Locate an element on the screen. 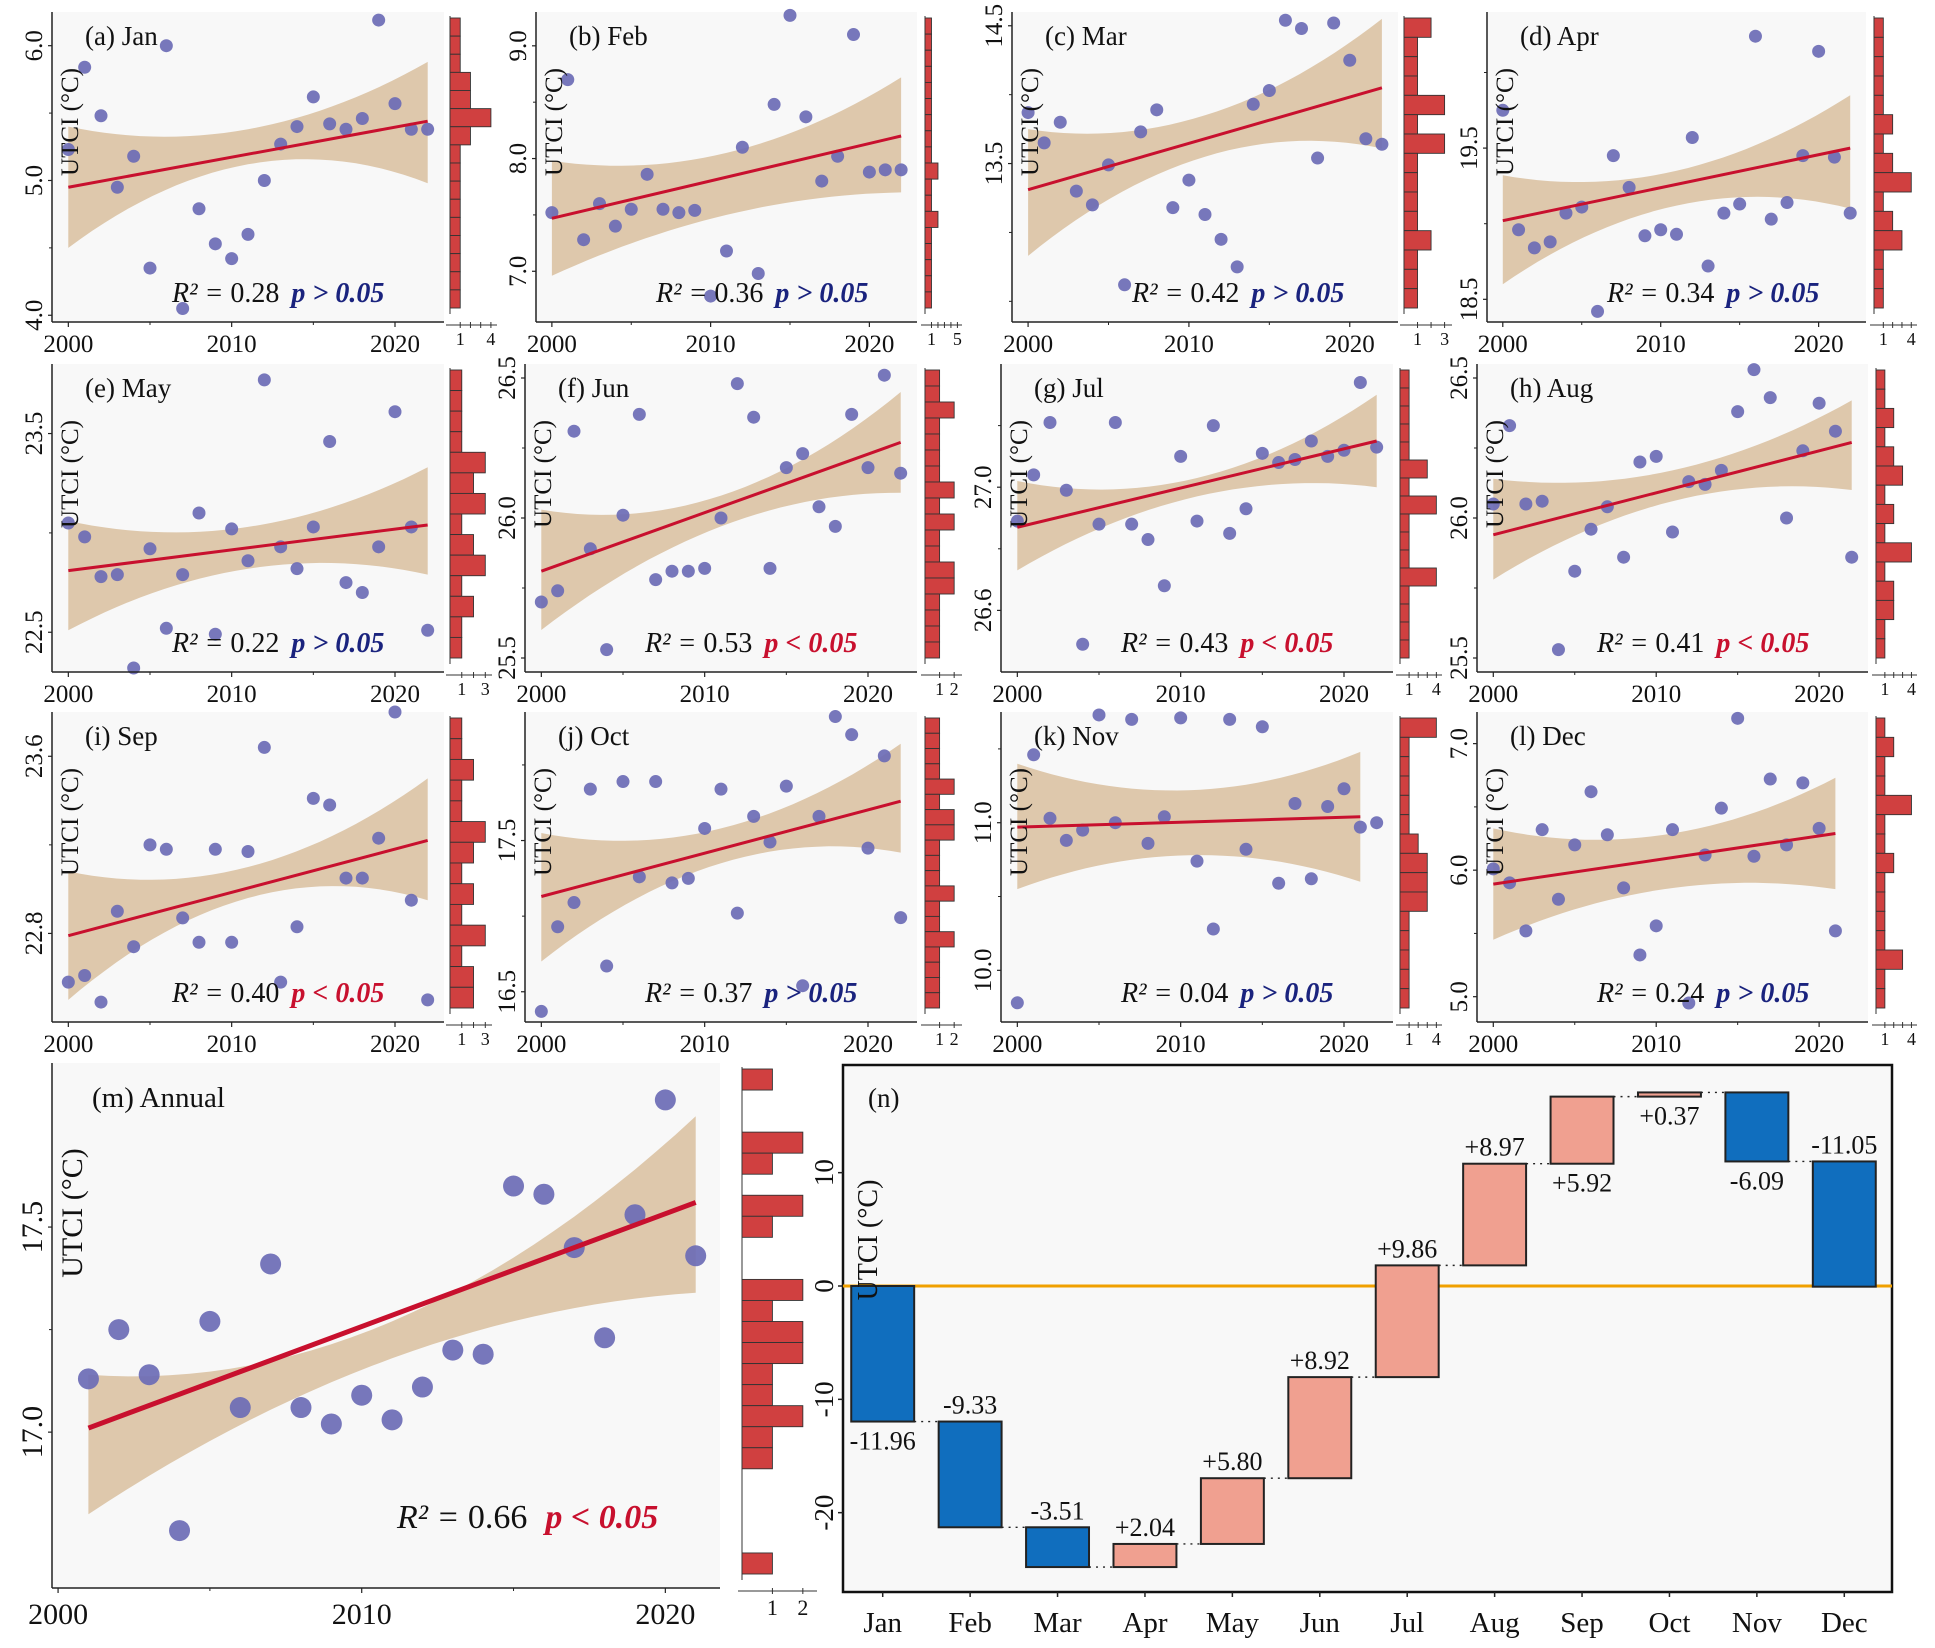 The image size is (1935, 1648). bar-value-label: +8.92 is located at coordinates (1320, 1360).